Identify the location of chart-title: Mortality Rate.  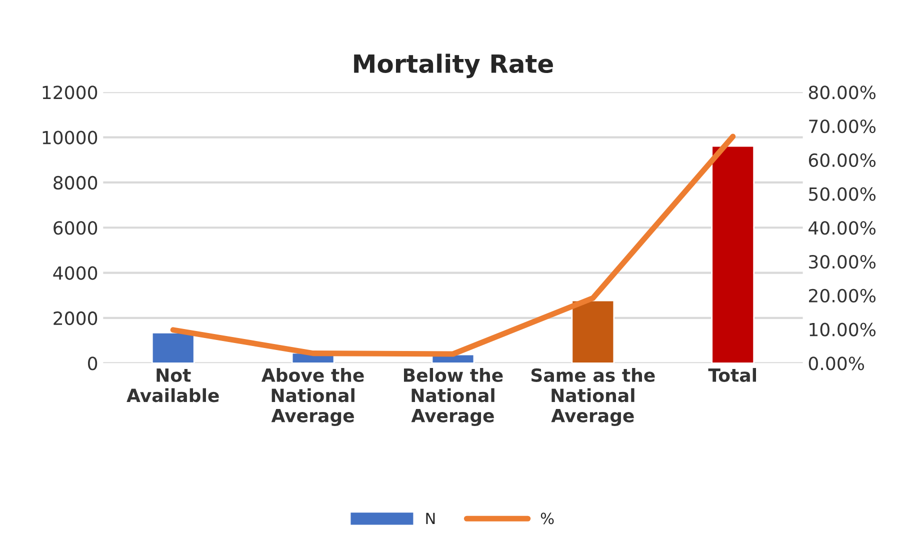
(453, 66).